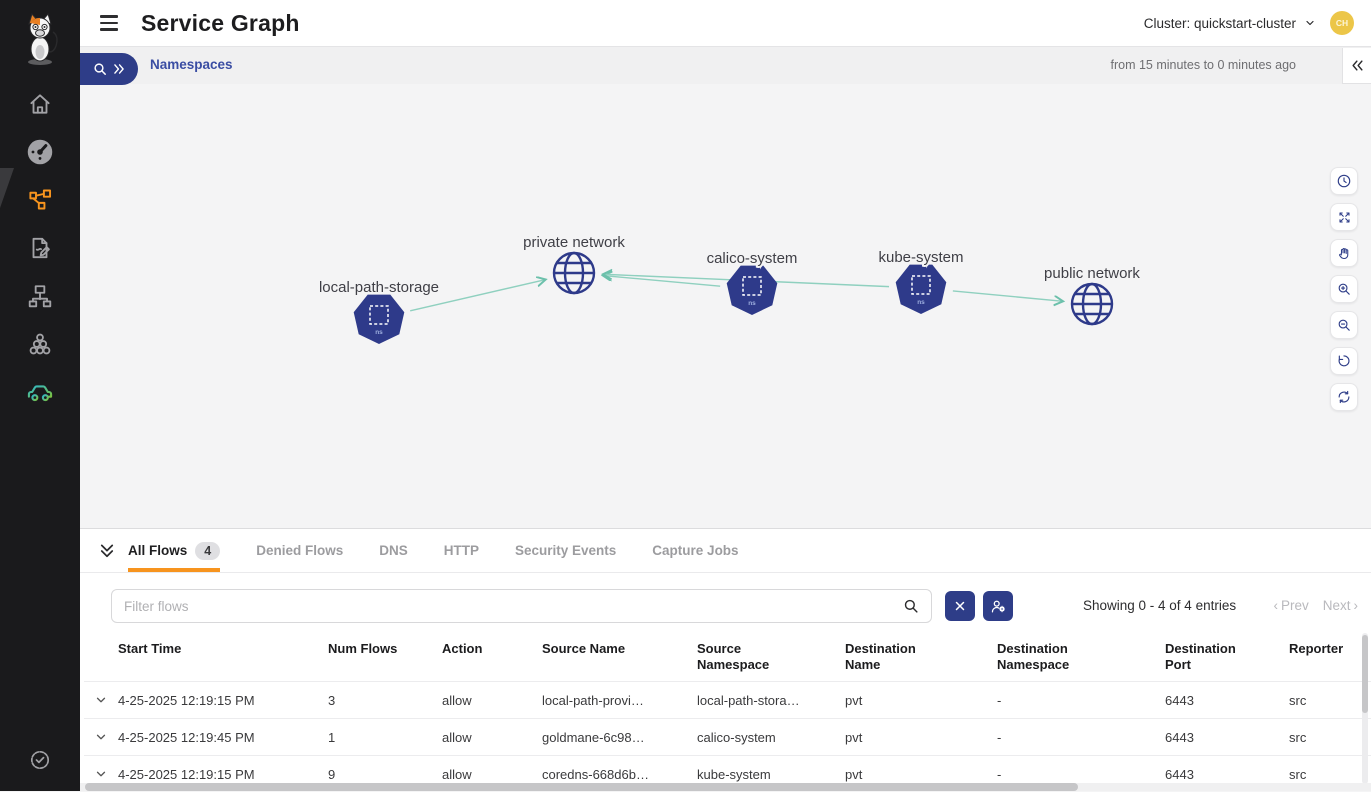 Image resolution: width=1371 pixels, height=792 pixels. Describe the element at coordinates (752, 290) in the screenshot. I see `graph-node-calico-system: ns` at that location.